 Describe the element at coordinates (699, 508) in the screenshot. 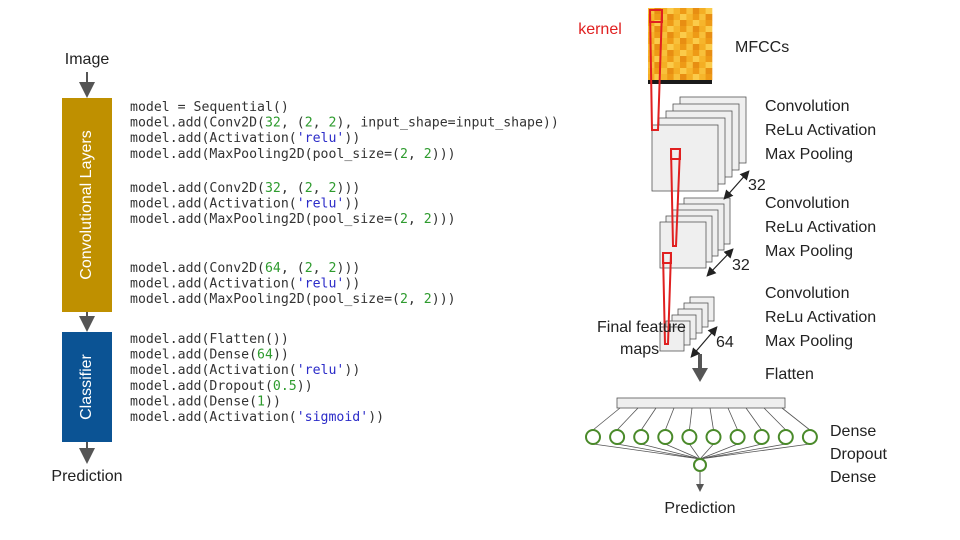

I see `output-label: Prediction` at that location.